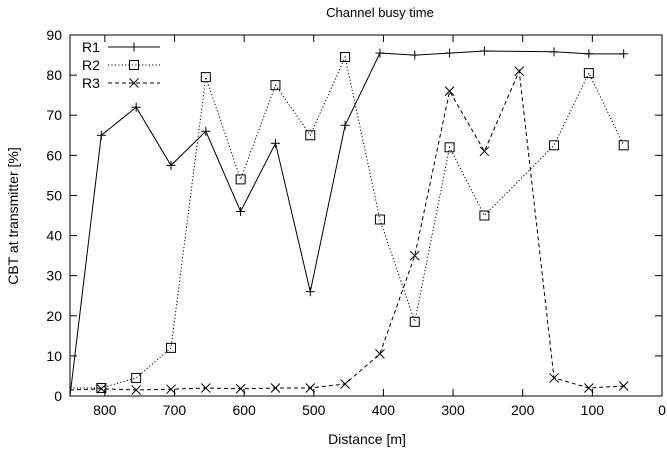  What do you see at coordinates (314, 410) in the screenshot?
I see `x-tick-label: 500` at bounding box center [314, 410].